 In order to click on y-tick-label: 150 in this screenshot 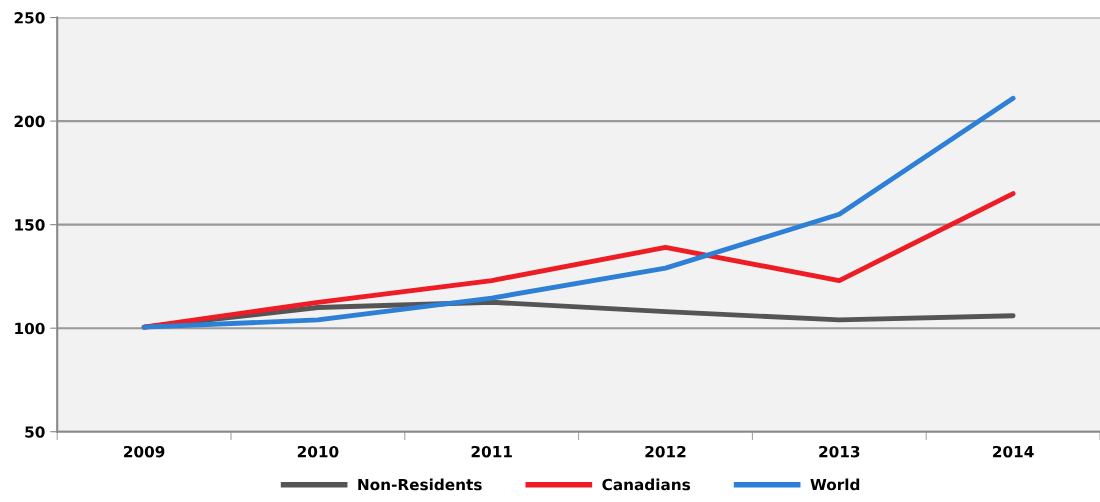, I will do `click(30, 225)`.